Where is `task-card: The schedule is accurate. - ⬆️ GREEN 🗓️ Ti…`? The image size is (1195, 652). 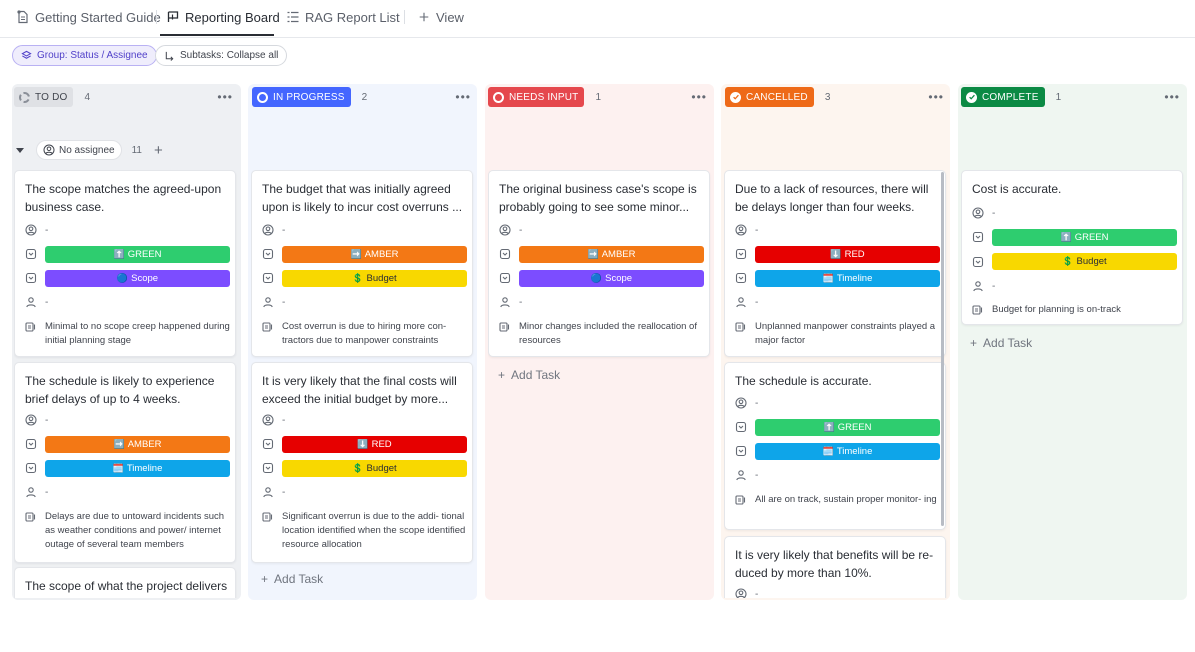
task-card: The schedule is accurate. - ⬆️ GREEN 🗓️ Ti… is located at coordinates (835, 446).